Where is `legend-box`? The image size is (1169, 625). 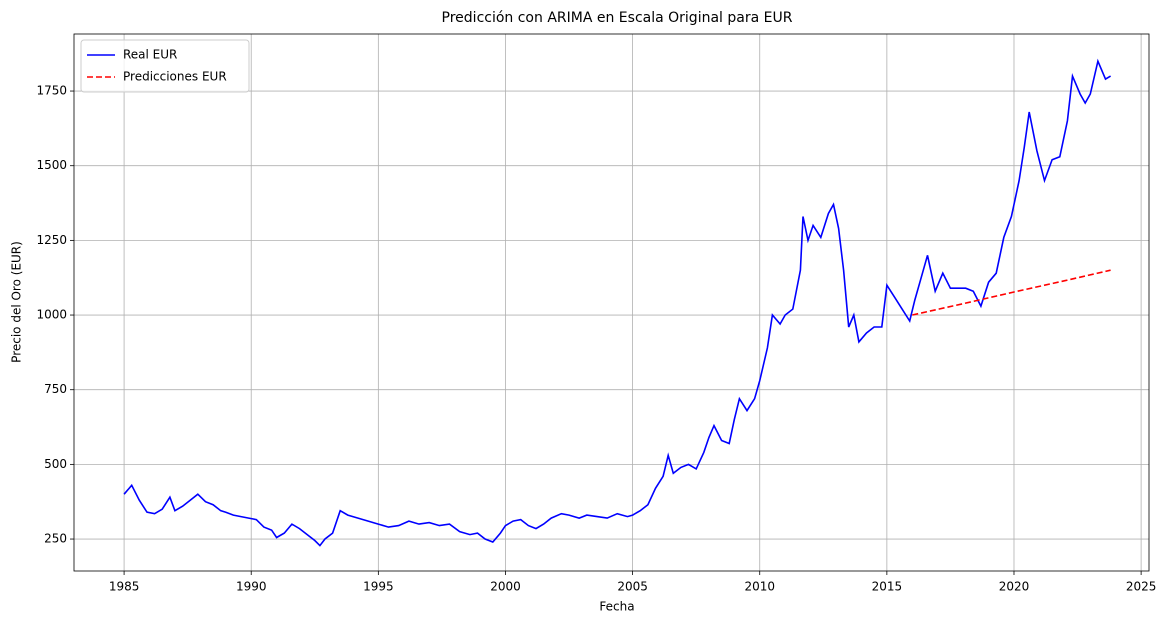
legend-box is located at coordinates (165, 66).